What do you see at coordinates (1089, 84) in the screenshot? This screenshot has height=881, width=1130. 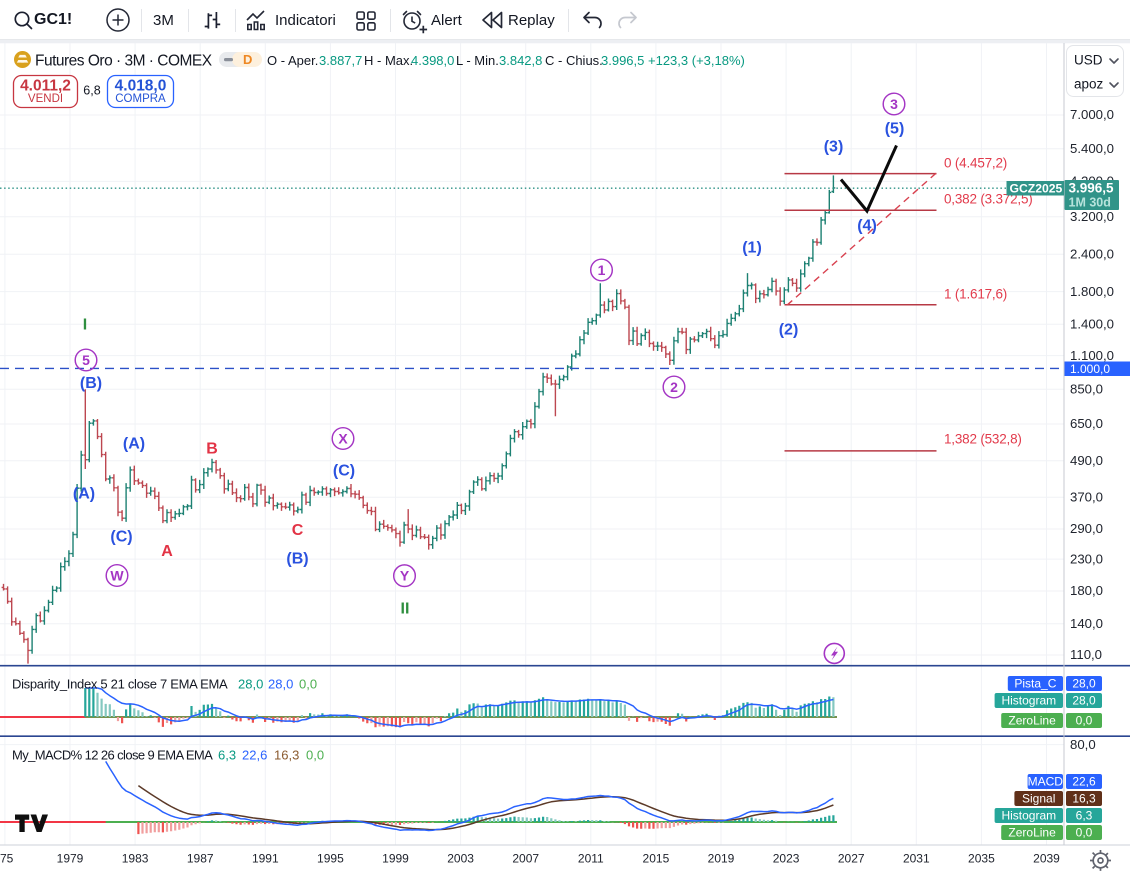 I see `svg-text: apoz` at bounding box center [1089, 84].